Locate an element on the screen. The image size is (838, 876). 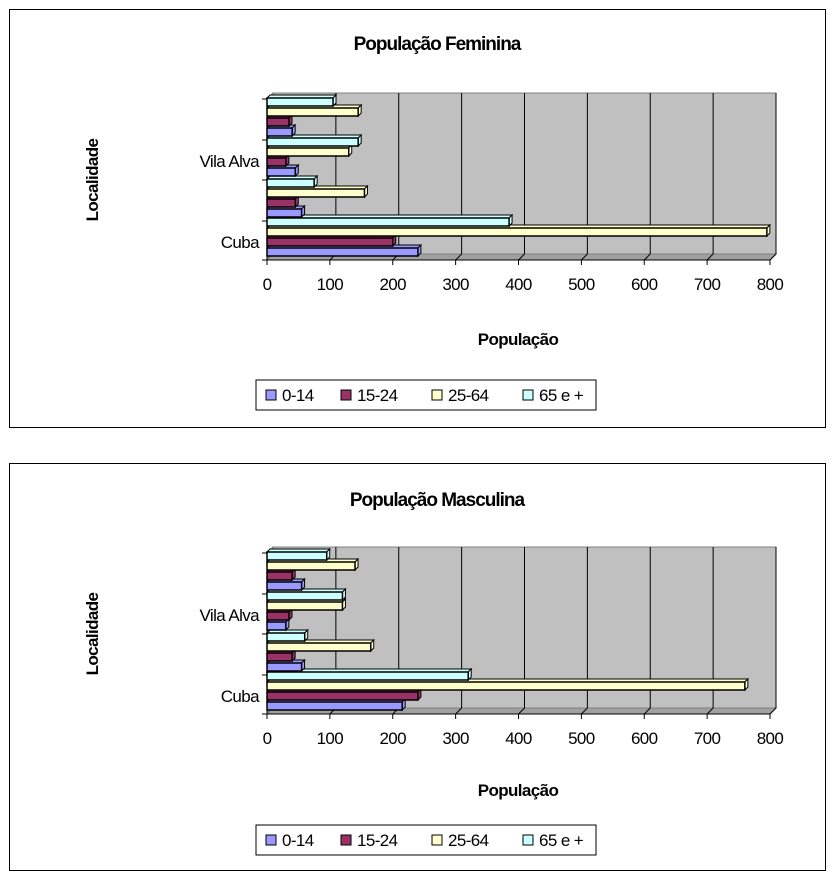
chart-title: População Feminina is located at coordinates (438, 44).